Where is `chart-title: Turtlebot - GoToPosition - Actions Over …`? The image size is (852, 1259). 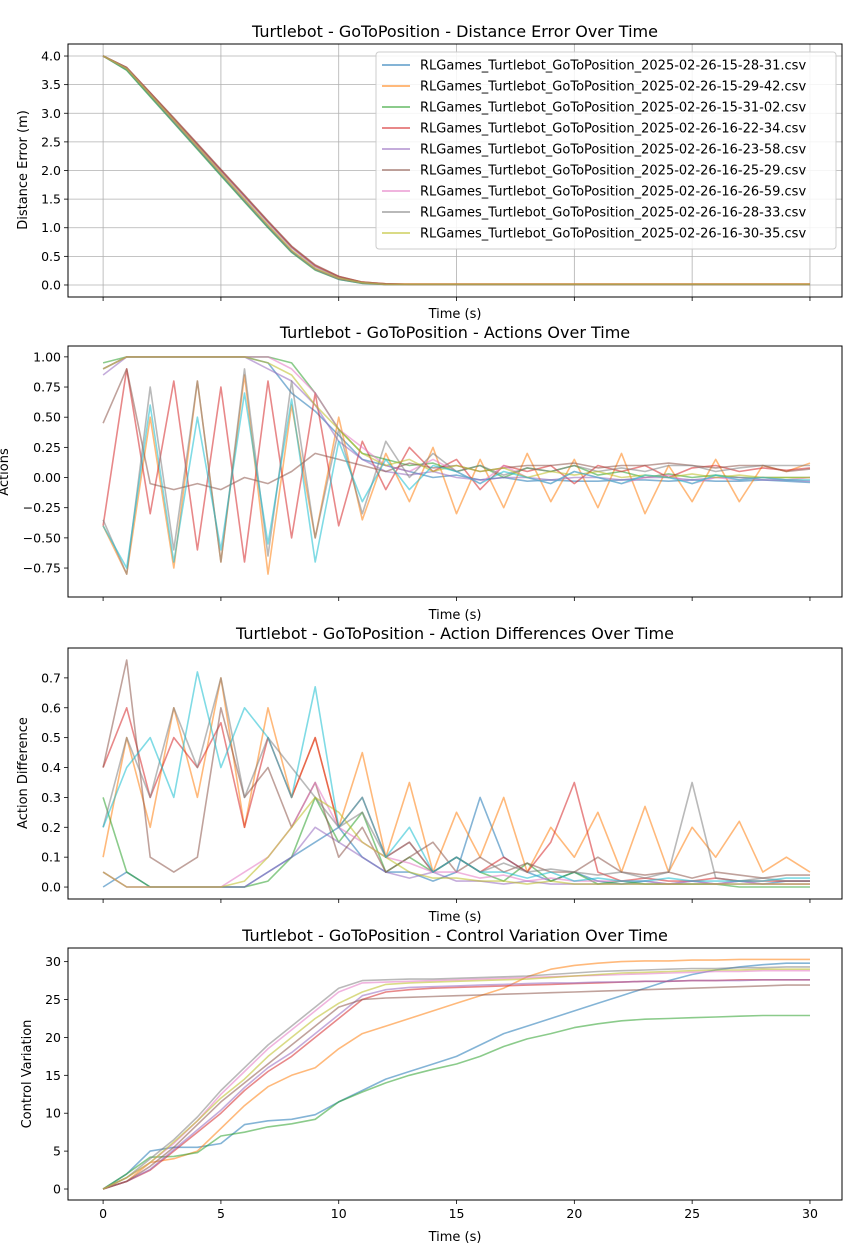 chart-title: Turtlebot - GoToPosition - Actions Over … is located at coordinates (454, 332).